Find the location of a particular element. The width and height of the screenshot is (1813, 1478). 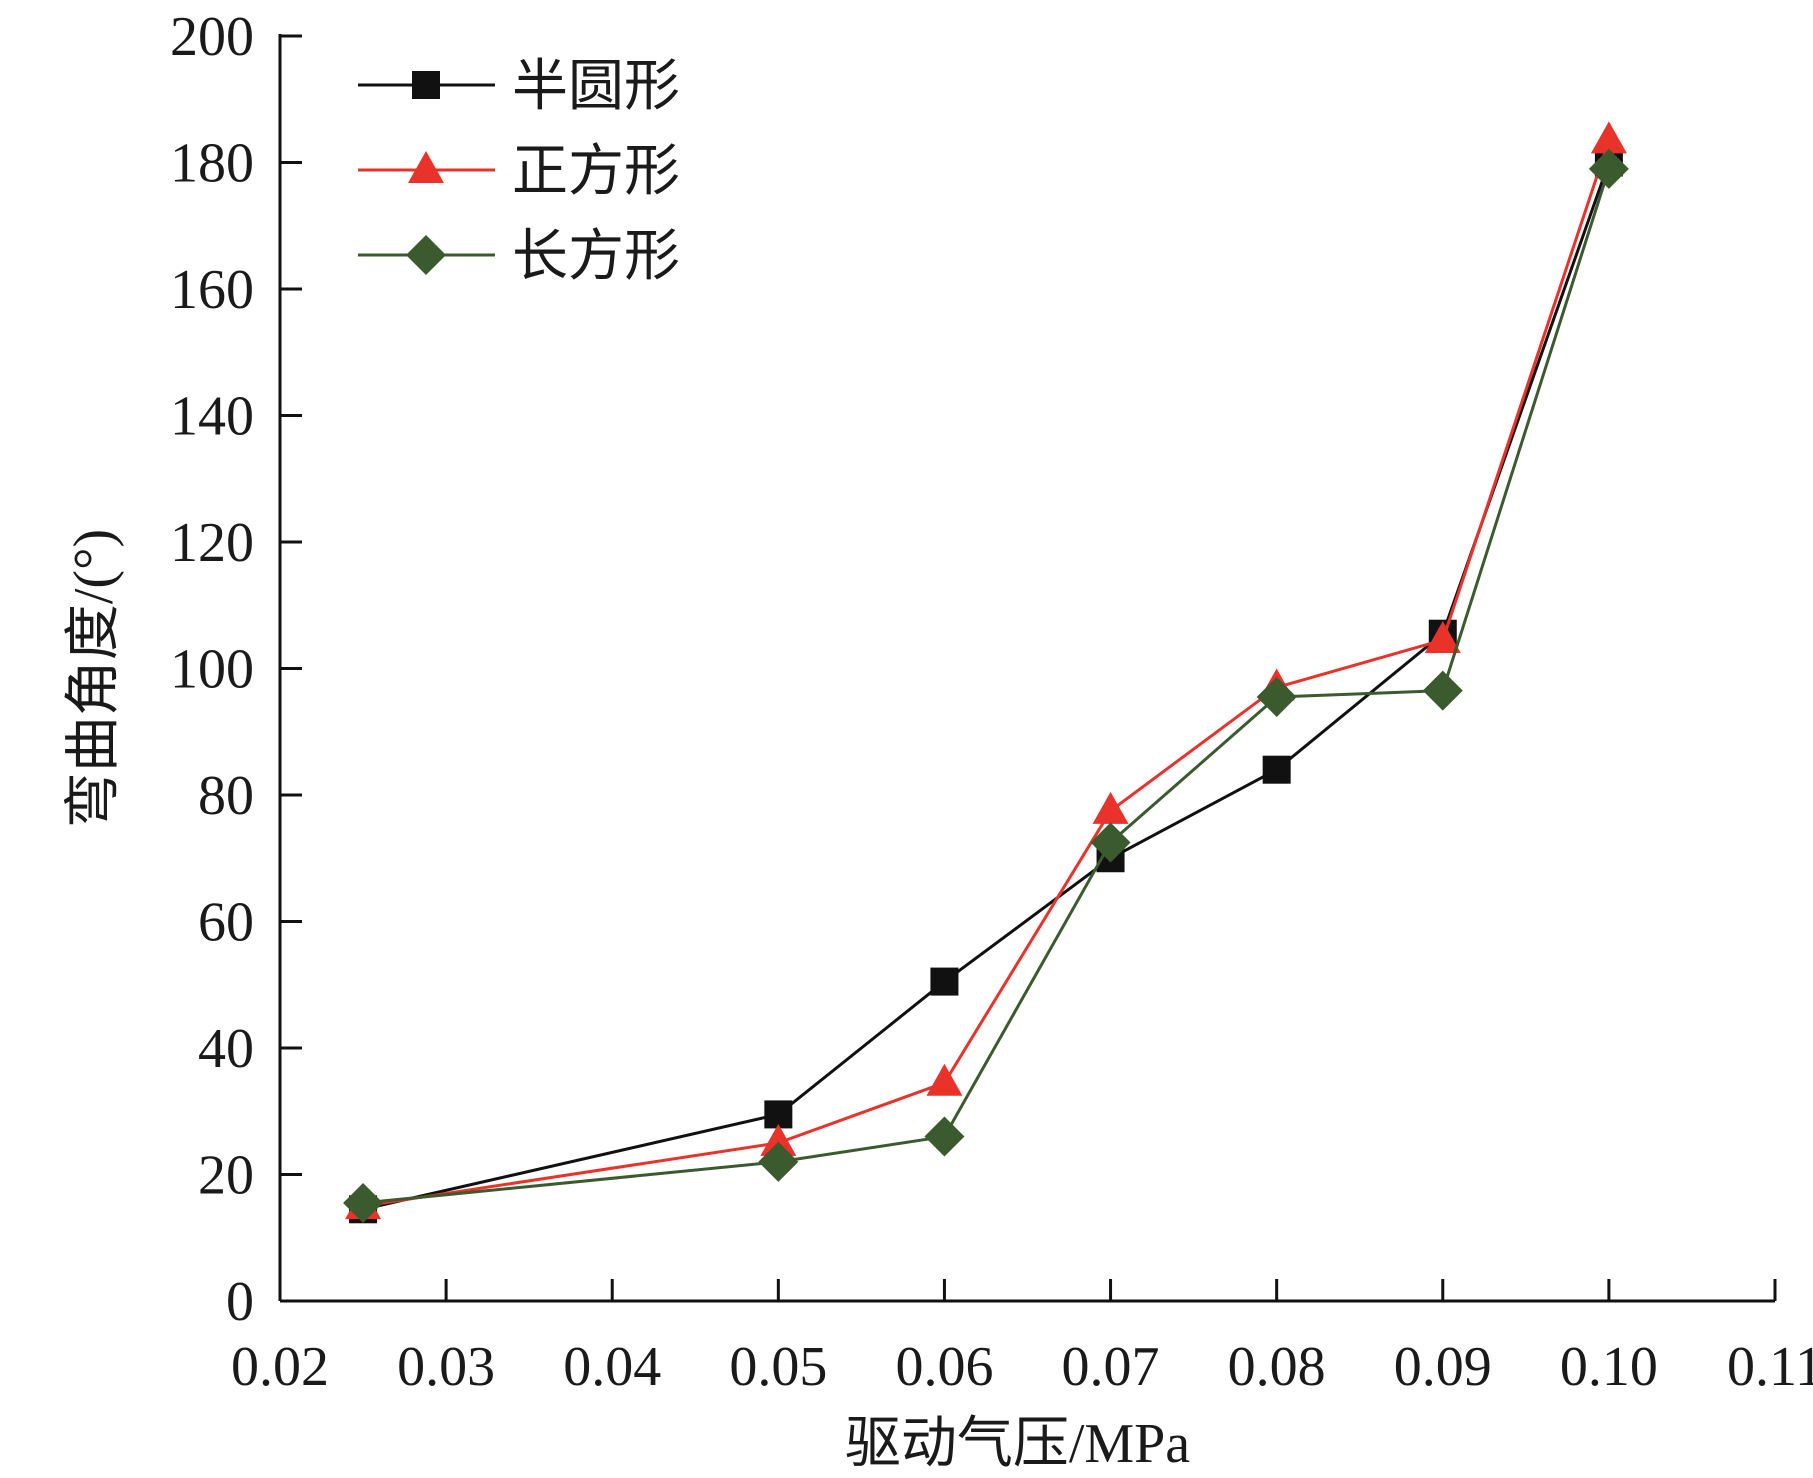

y-ticks: 0 20 40 60 80 100 120 140 160 180 200 is located at coordinates (236, 669).